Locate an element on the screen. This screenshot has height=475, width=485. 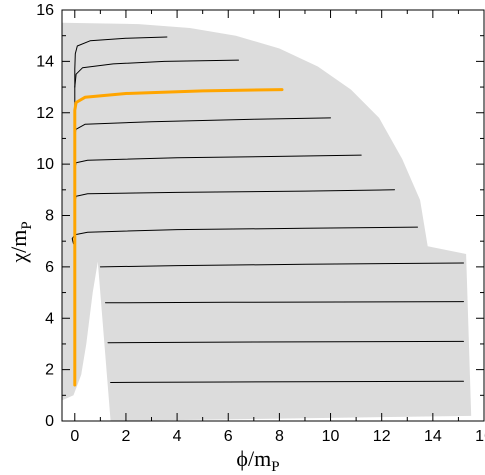
y-tick-label: 8 is located at coordinates (49, 216).